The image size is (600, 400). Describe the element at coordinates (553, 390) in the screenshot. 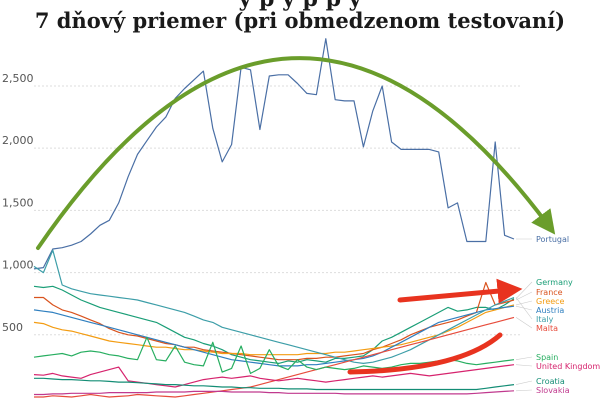

I see `legend-label: Slovakia` at that location.